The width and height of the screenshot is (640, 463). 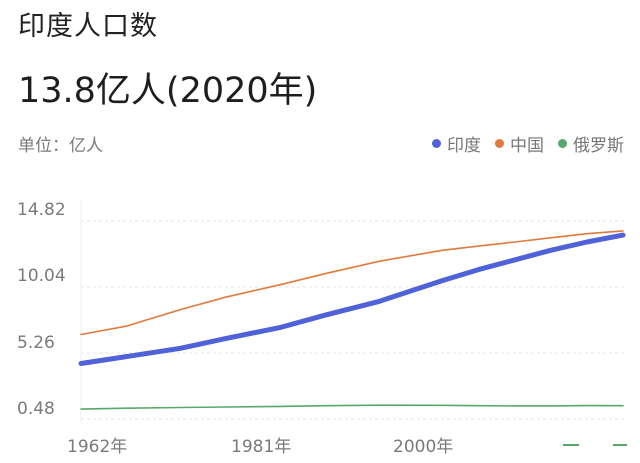 I want to click on headline-value: 13.8亿人(2020年), so click(x=168, y=91).